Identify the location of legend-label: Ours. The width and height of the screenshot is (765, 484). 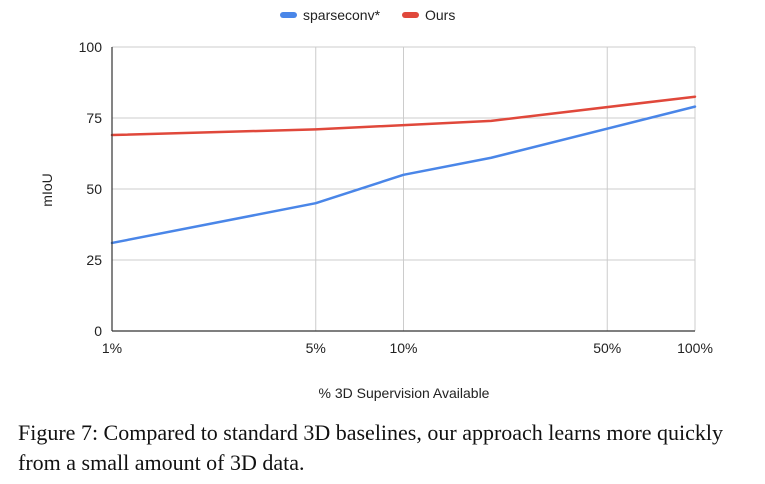
(440, 15).